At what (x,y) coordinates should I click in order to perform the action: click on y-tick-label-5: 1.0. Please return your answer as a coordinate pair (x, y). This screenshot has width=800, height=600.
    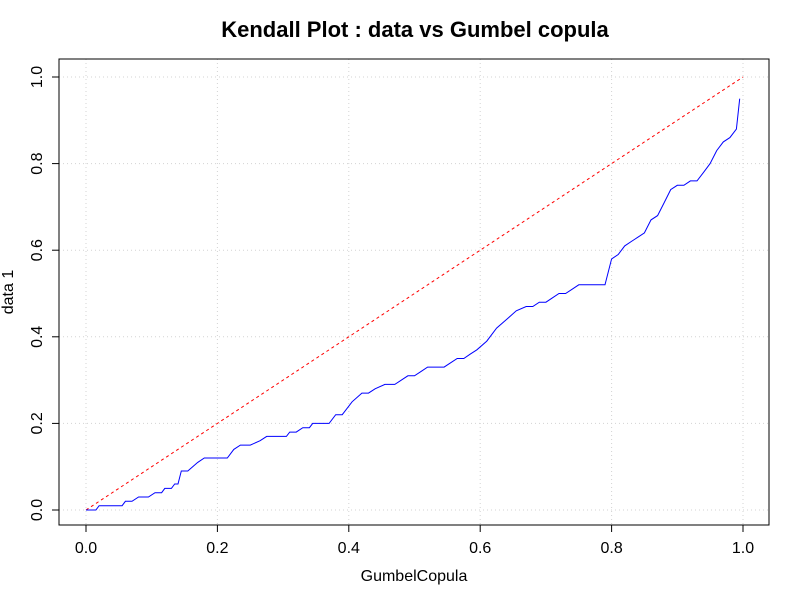
    Looking at the image, I should click on (37, 77).